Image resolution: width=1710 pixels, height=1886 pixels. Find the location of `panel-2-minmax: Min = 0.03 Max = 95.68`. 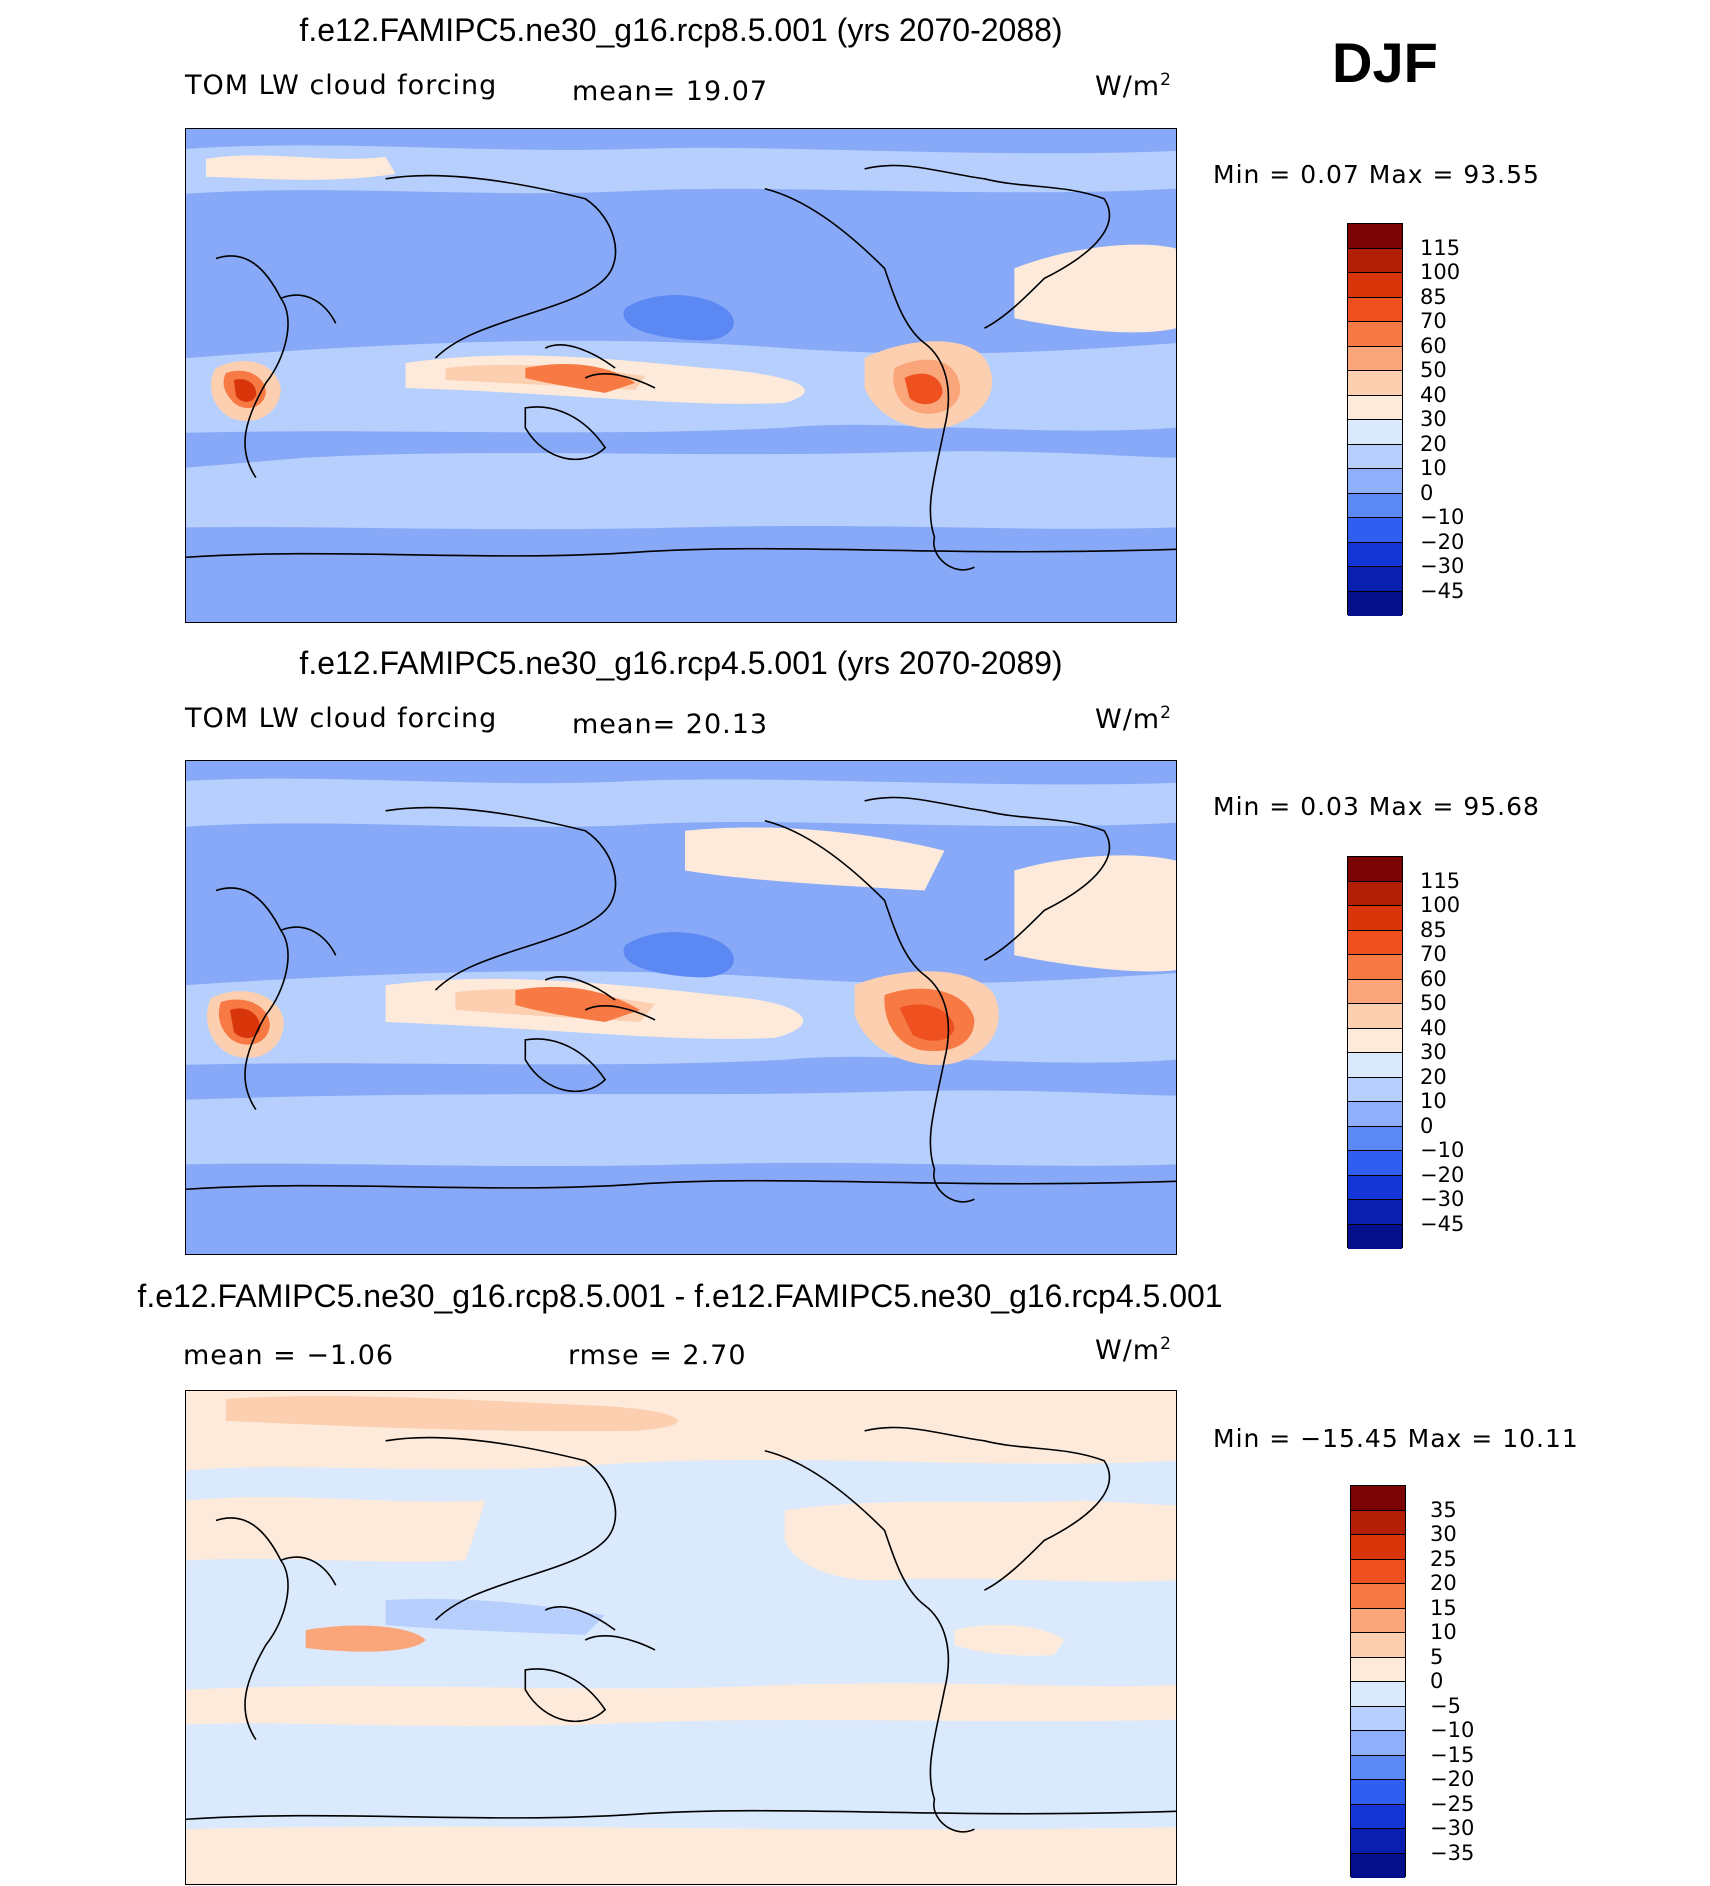

panel-2-minmax: Min = 0.03 Max = 95.68 is located at coordinates (1376, 806).